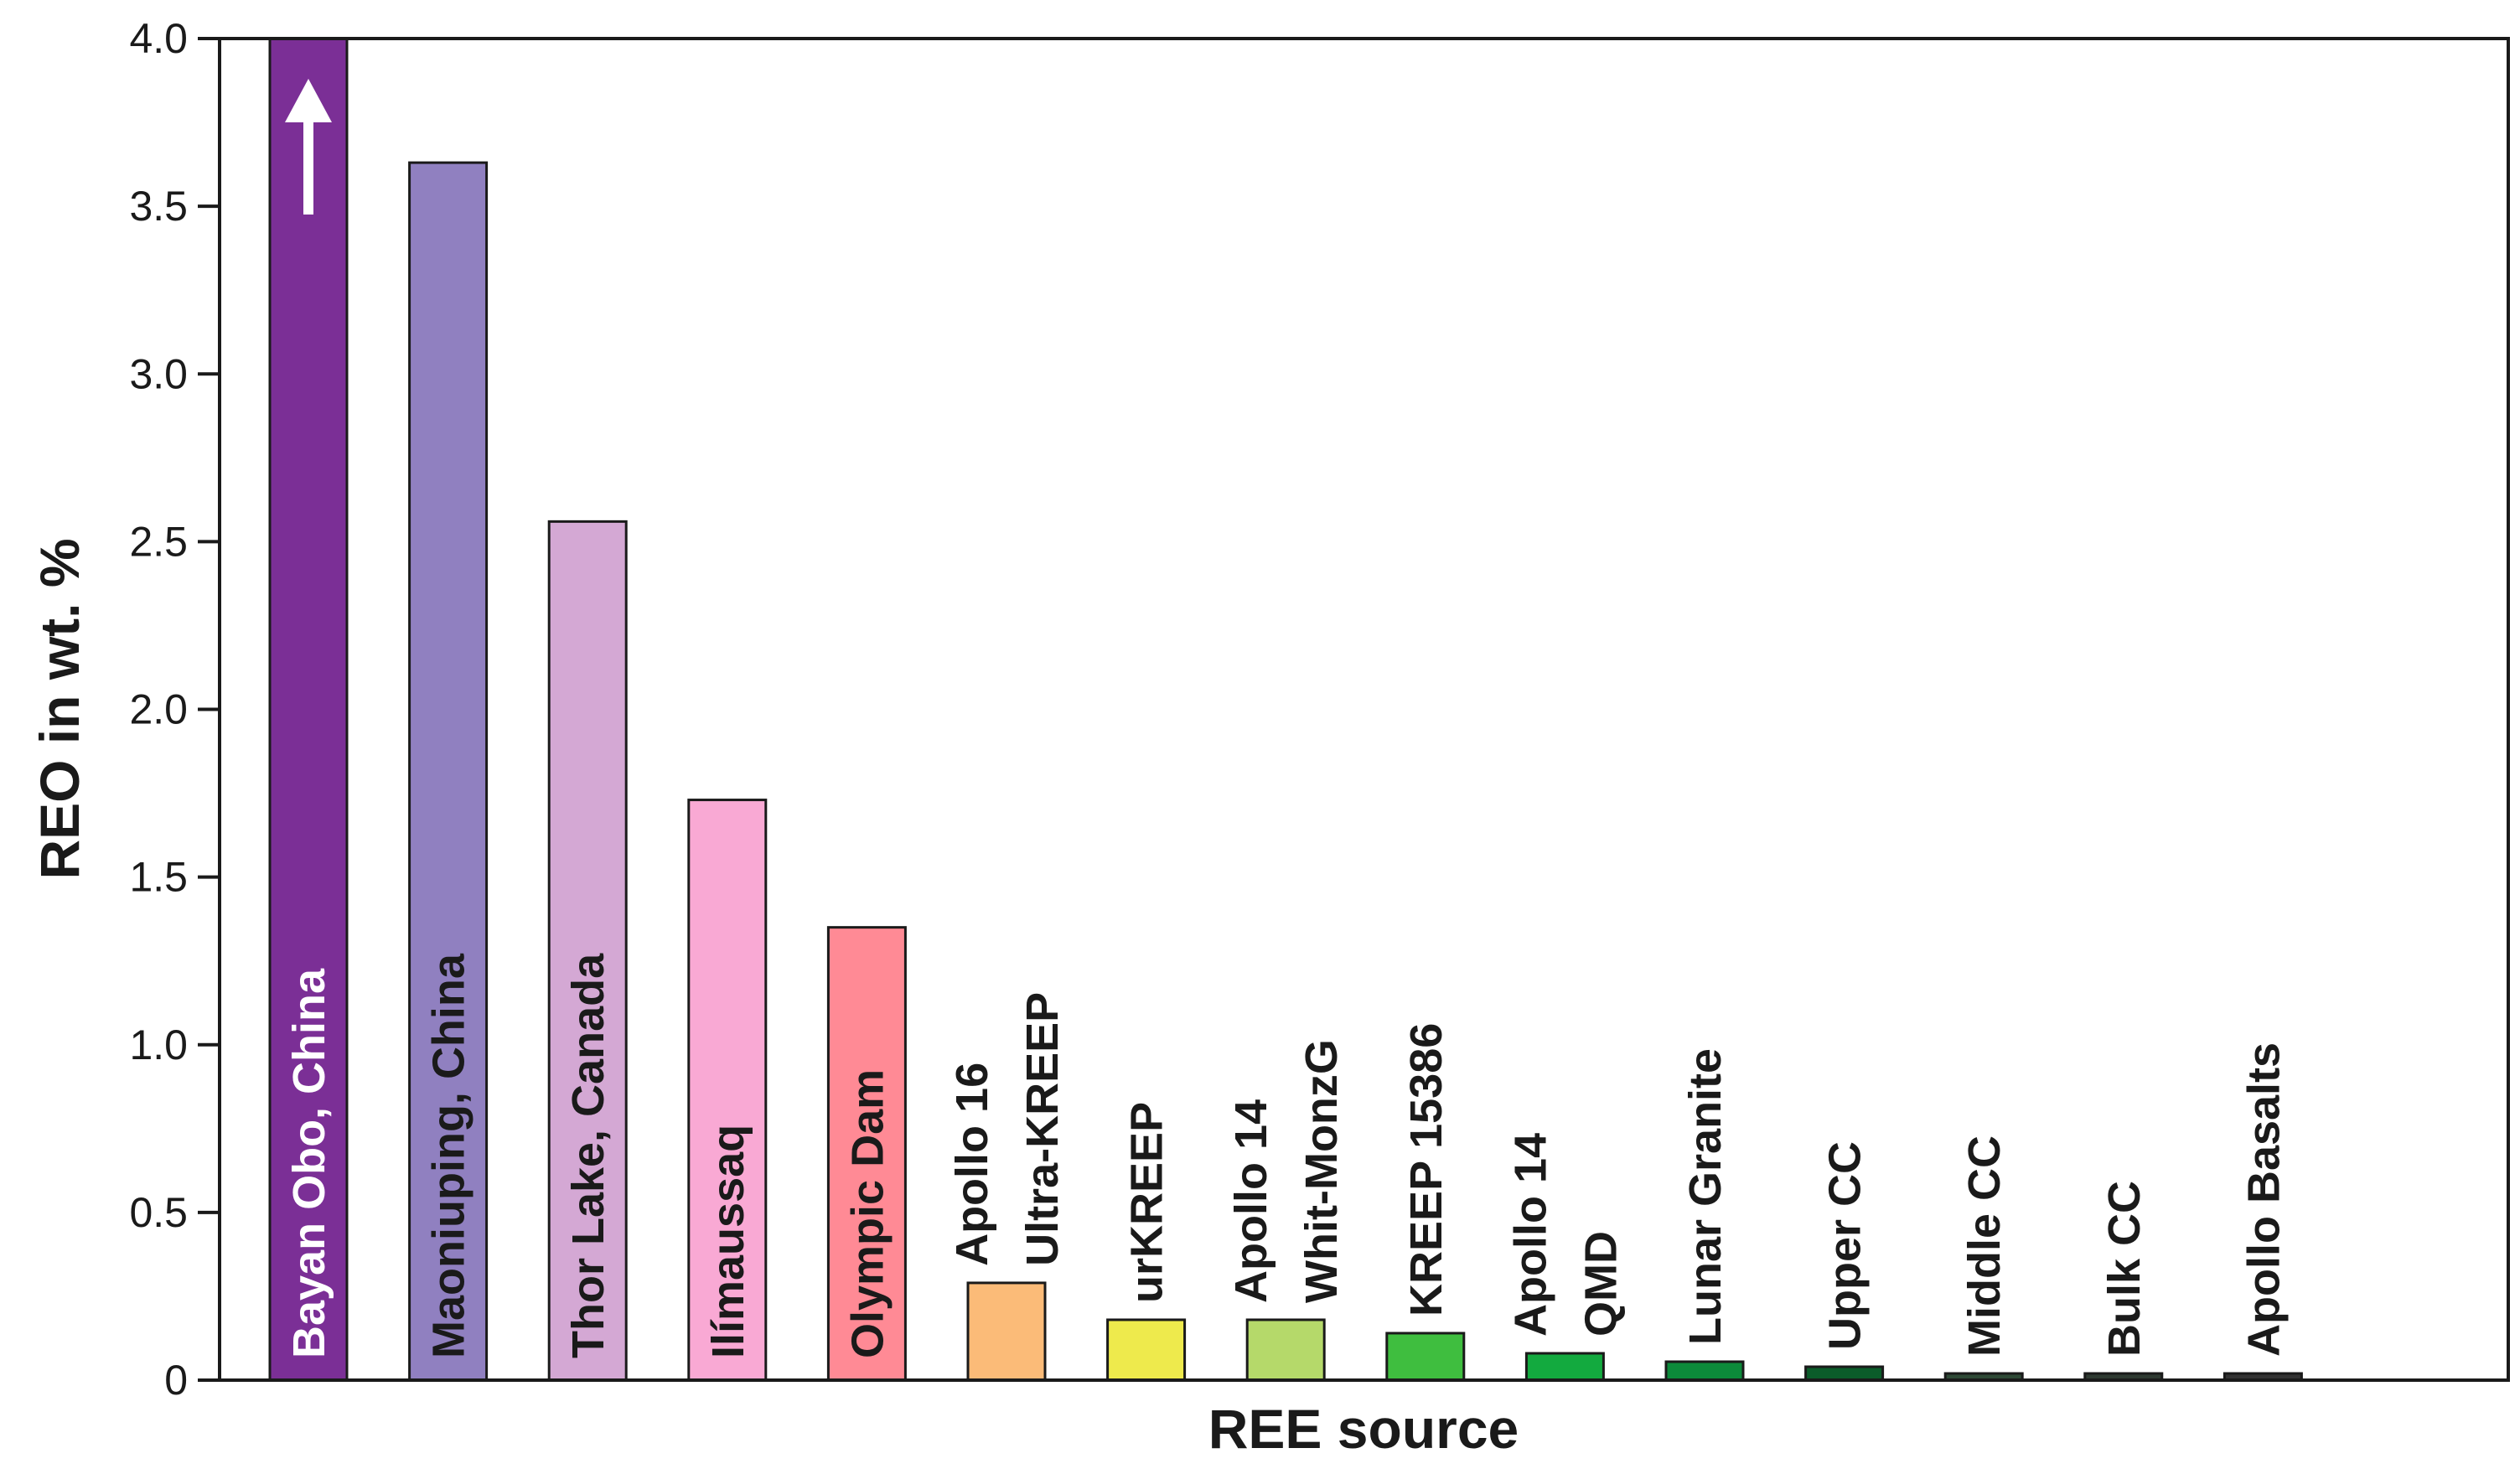 The image size is (2520, 1474). I want to click on bar-label: Bulk CC, so click(2124, 1269).